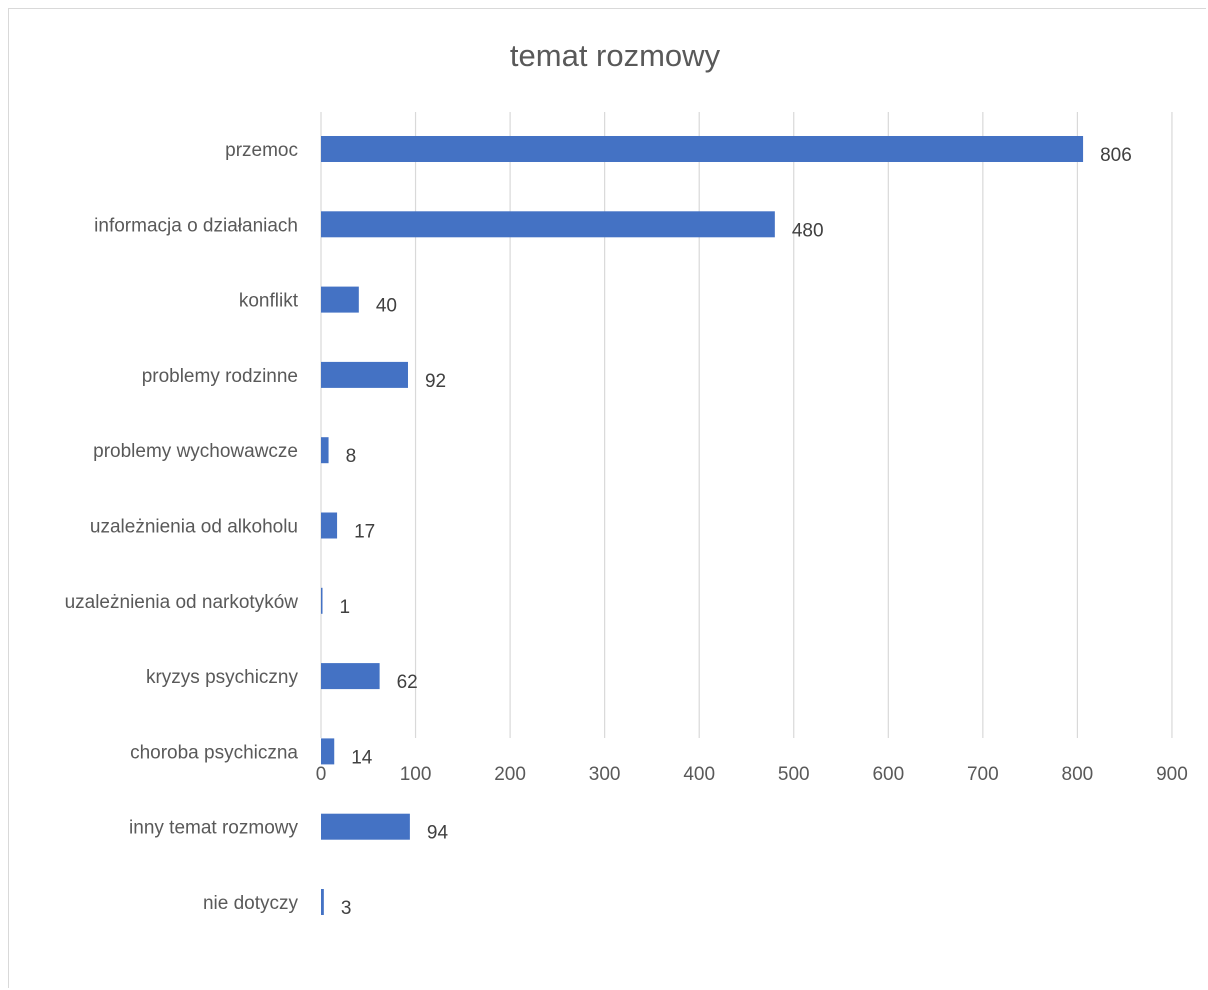  What do you see at coordinates (196, 225) in the screenshot?
I see `category-label: informacja o działaniach` at bounding box center [196, 225].